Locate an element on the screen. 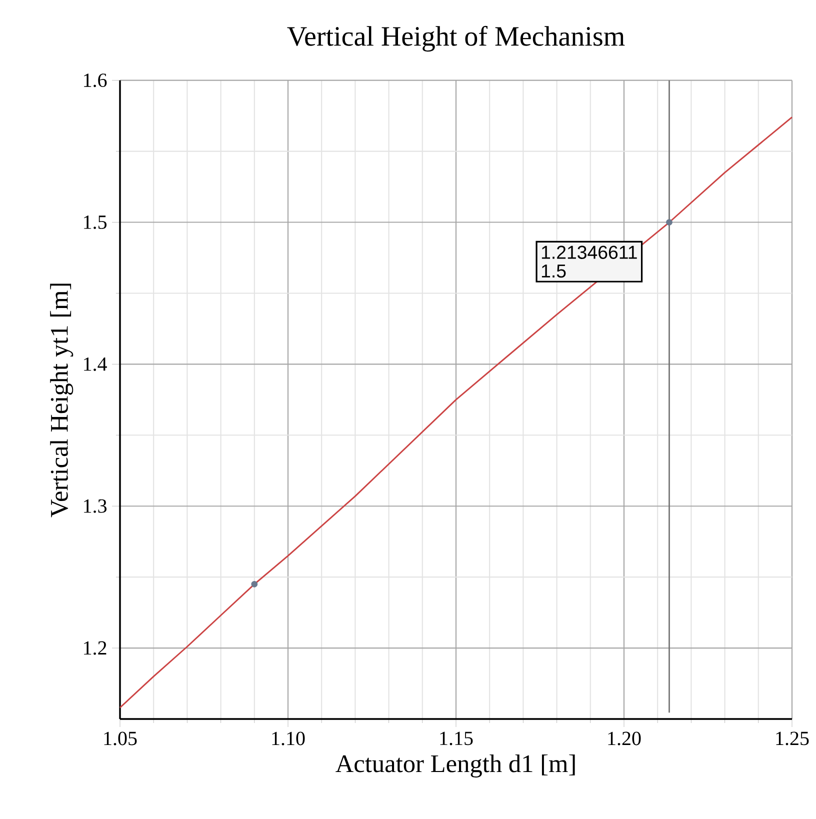 The image size is (816, 819). x-tick-label: 1.20 is located at coordinates (624, 739).